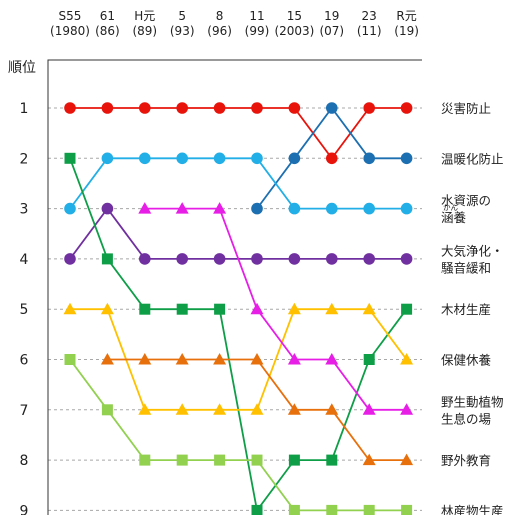 This screenshot has width=520, height=520. I want to click on y-tick-label: 3, so click(24, 210).